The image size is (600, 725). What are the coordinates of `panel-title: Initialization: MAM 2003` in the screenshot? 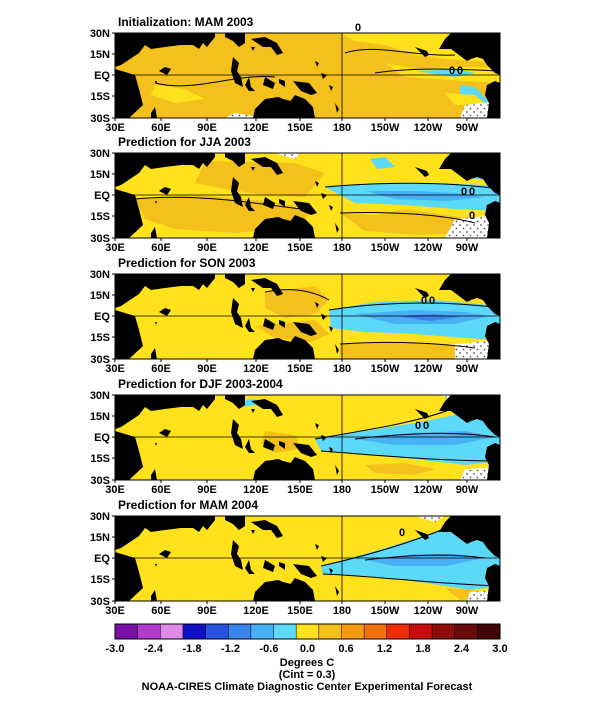 It's located at (186, 22).